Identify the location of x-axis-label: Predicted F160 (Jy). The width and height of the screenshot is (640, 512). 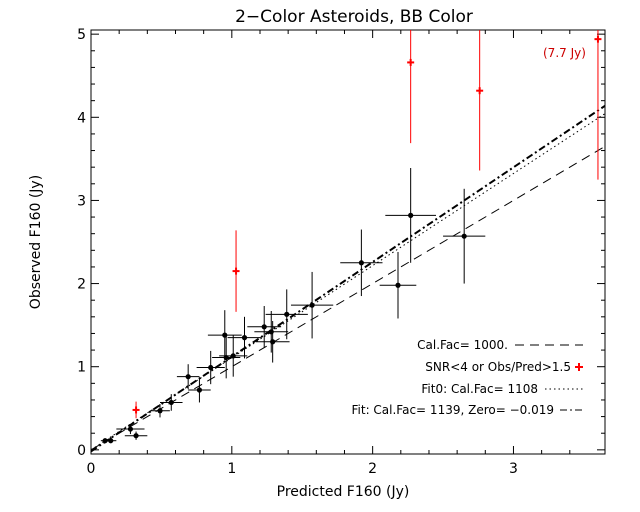
(343, 492).